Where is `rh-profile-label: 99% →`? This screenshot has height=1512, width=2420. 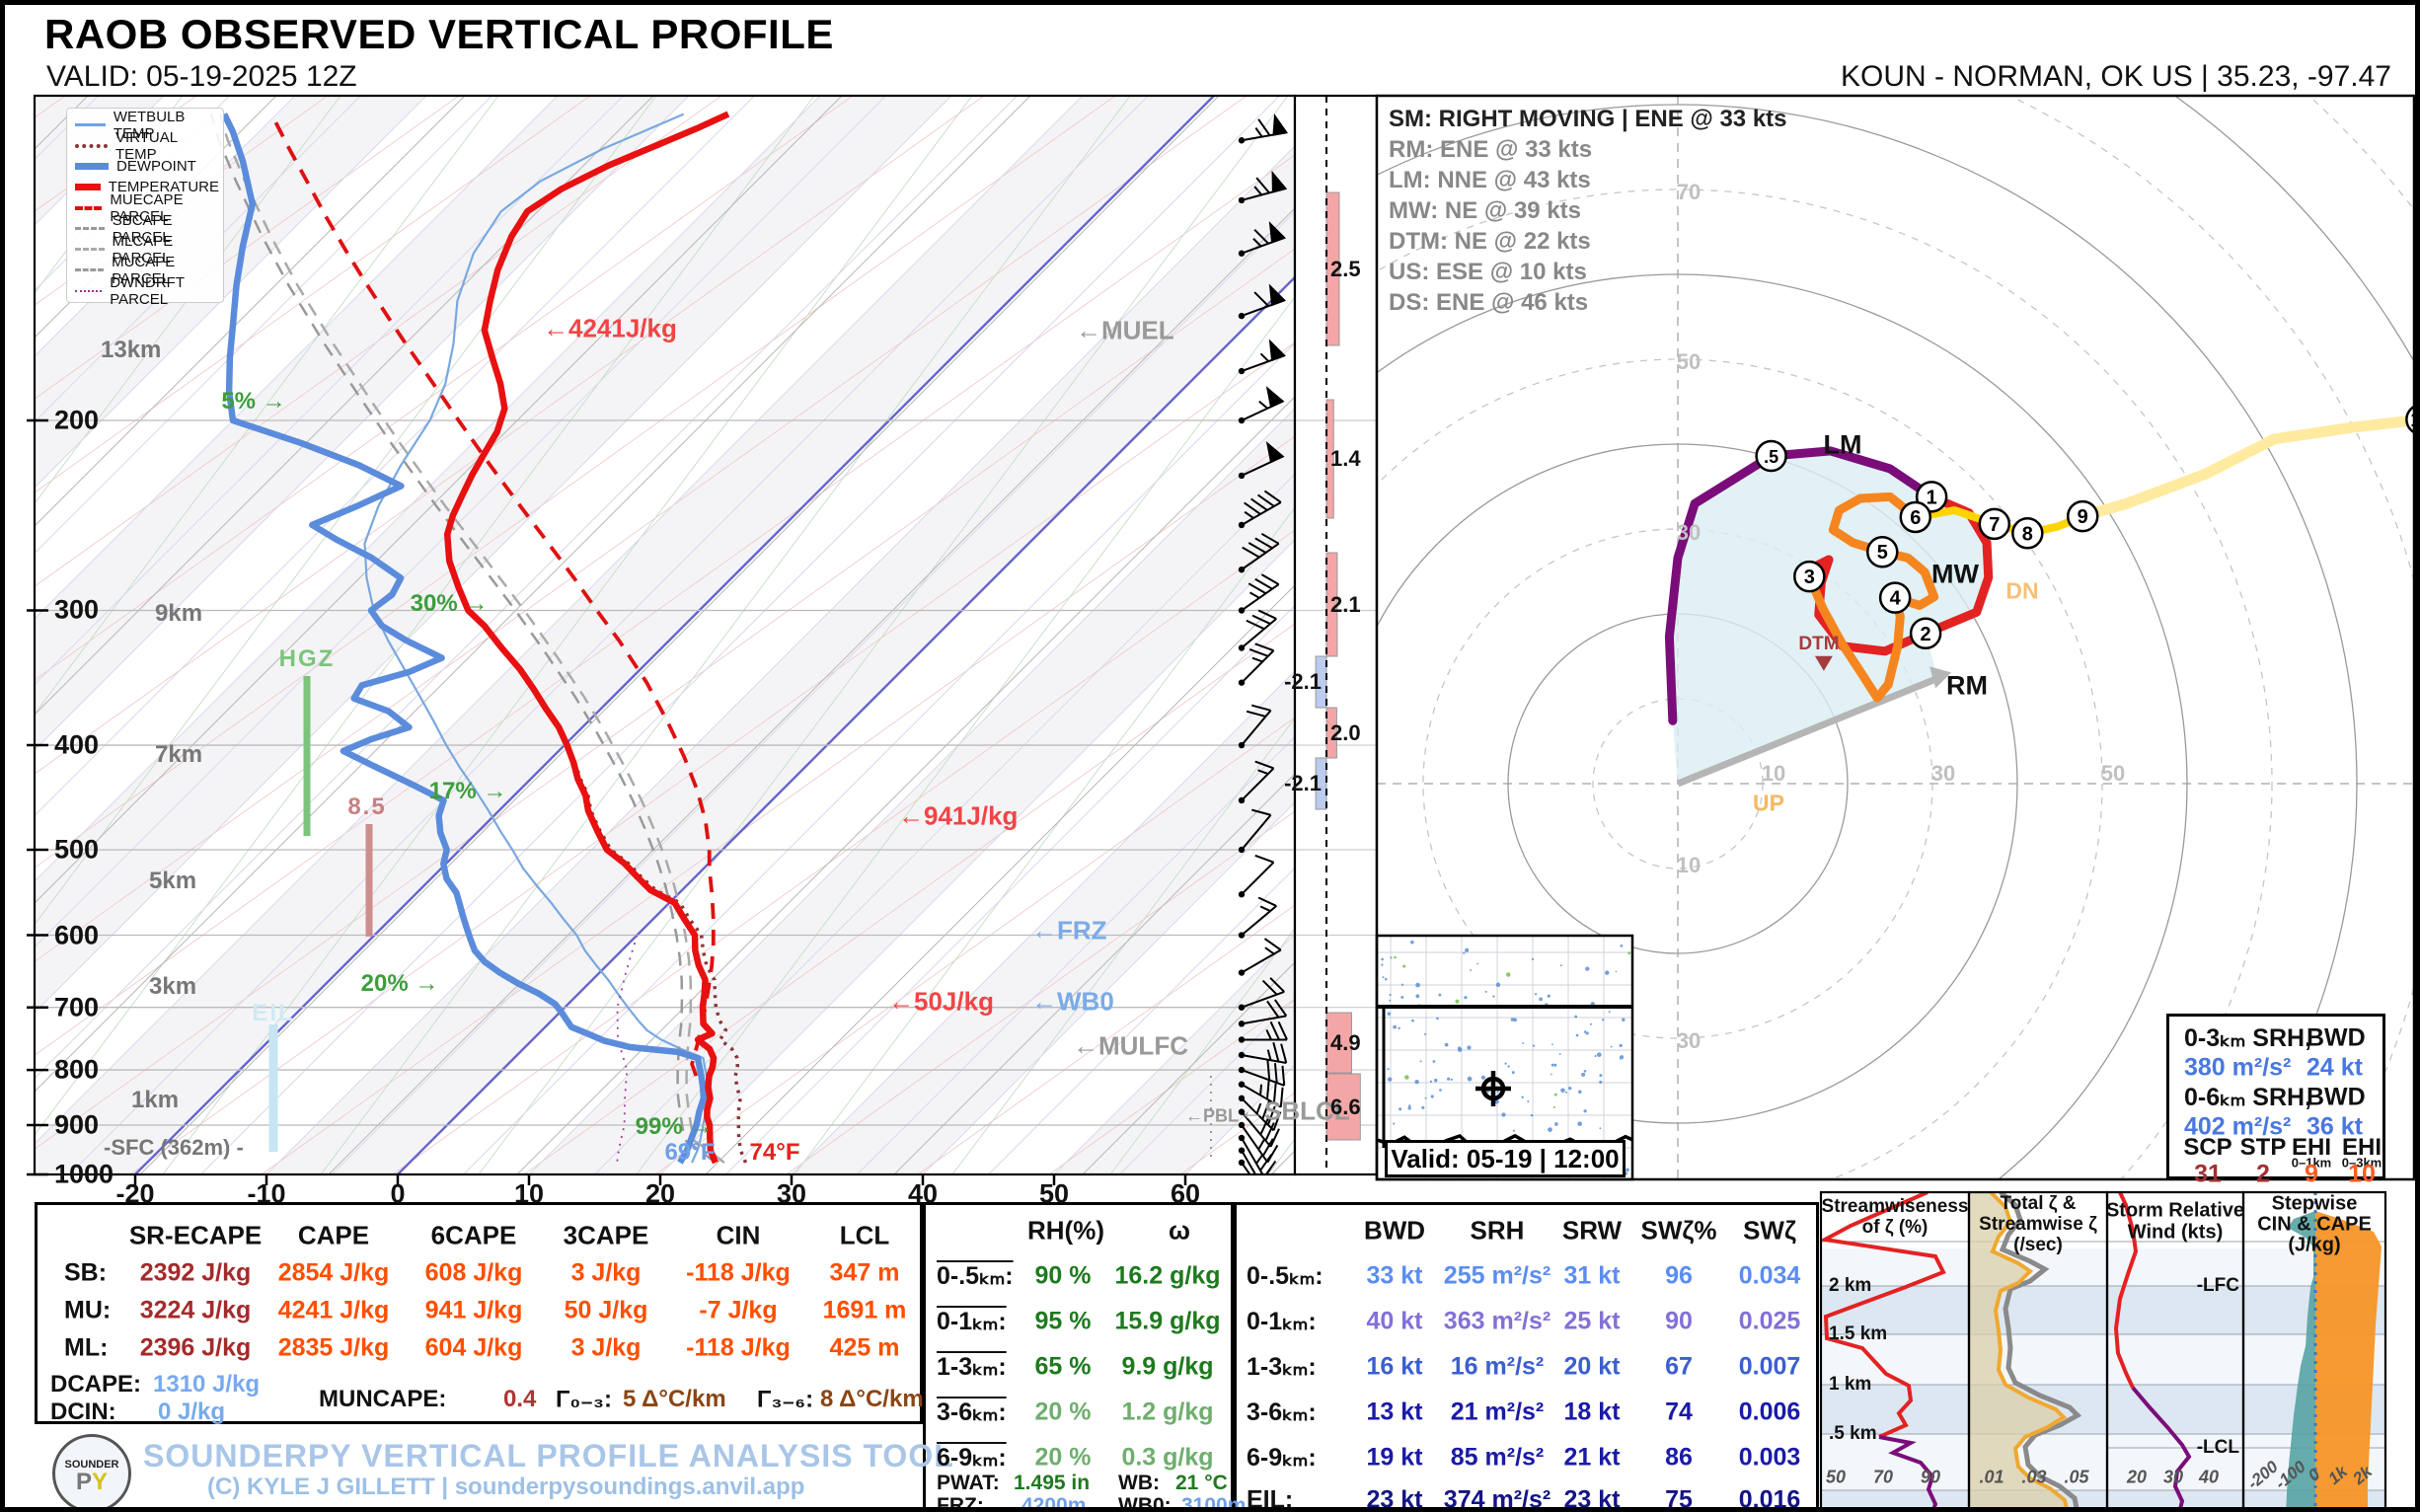 rh-profile-label: 99% → is located at coordinates (674, 1127).